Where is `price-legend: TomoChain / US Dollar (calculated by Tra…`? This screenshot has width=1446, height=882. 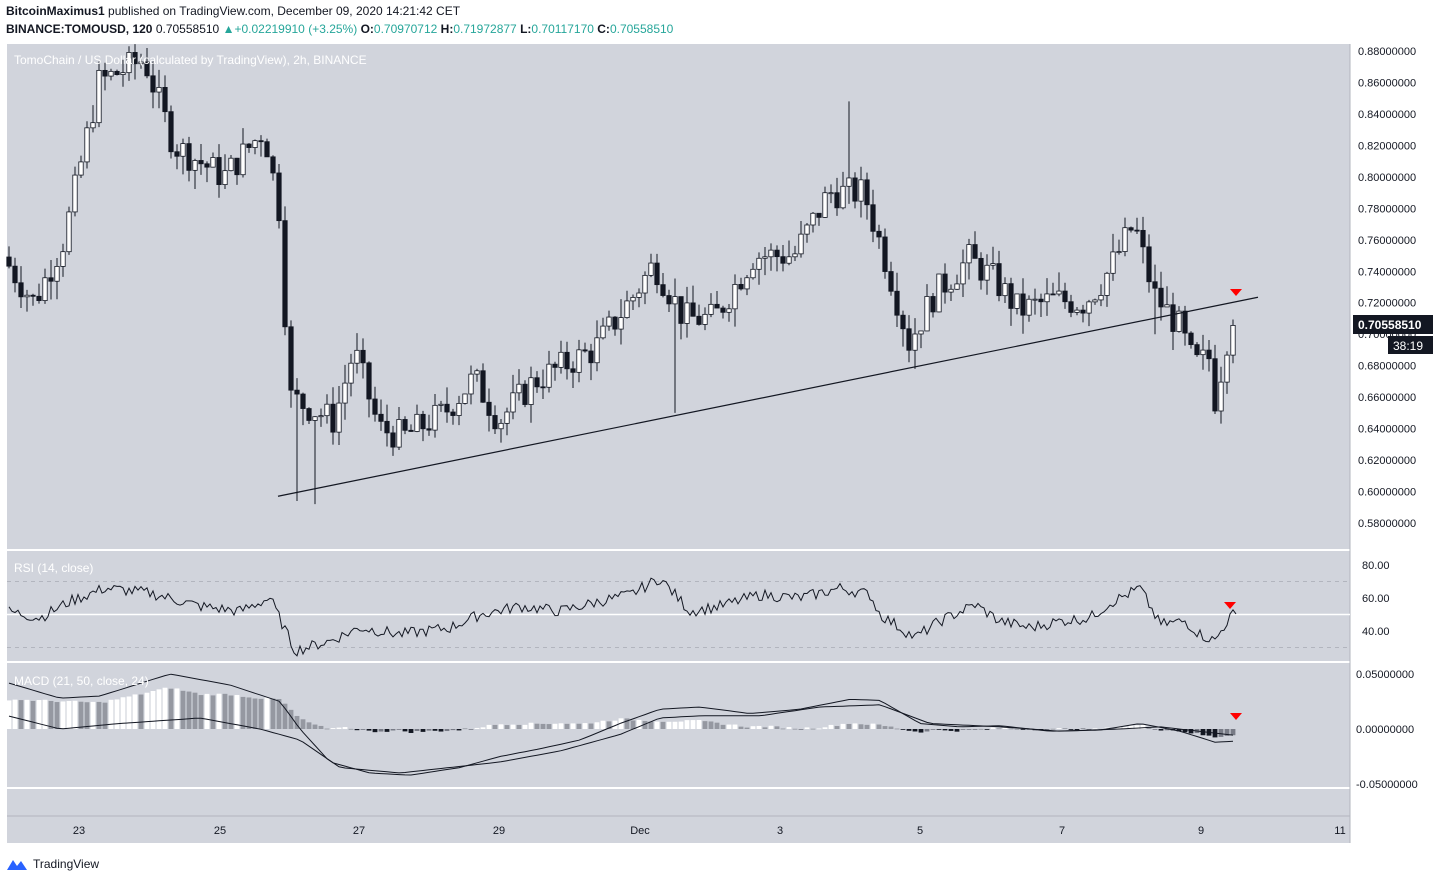
price-legend: TomoChain / US Dollar (calculated by Tra… is located at coordinates (190, 60).